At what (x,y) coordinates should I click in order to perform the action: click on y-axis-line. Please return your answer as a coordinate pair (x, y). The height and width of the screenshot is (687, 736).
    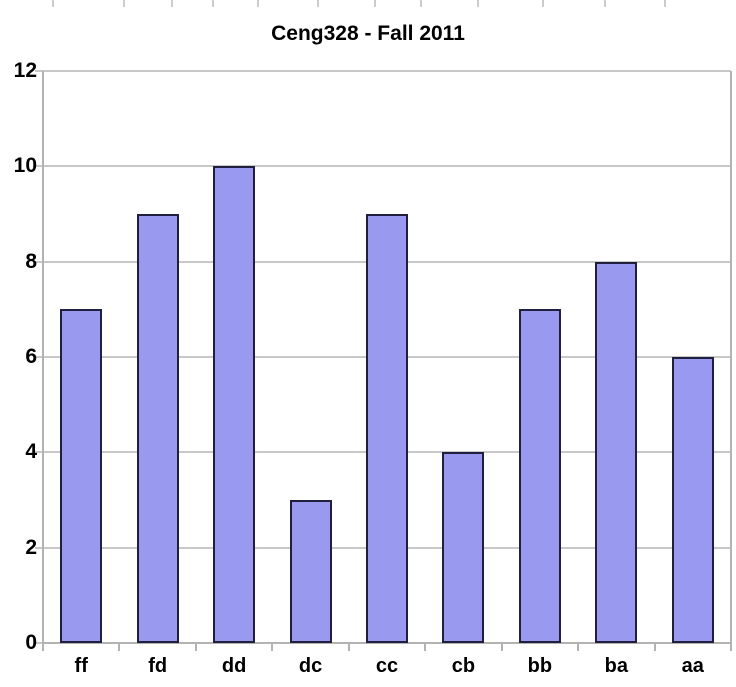
    Looking at the image, I should click on (43, 357).